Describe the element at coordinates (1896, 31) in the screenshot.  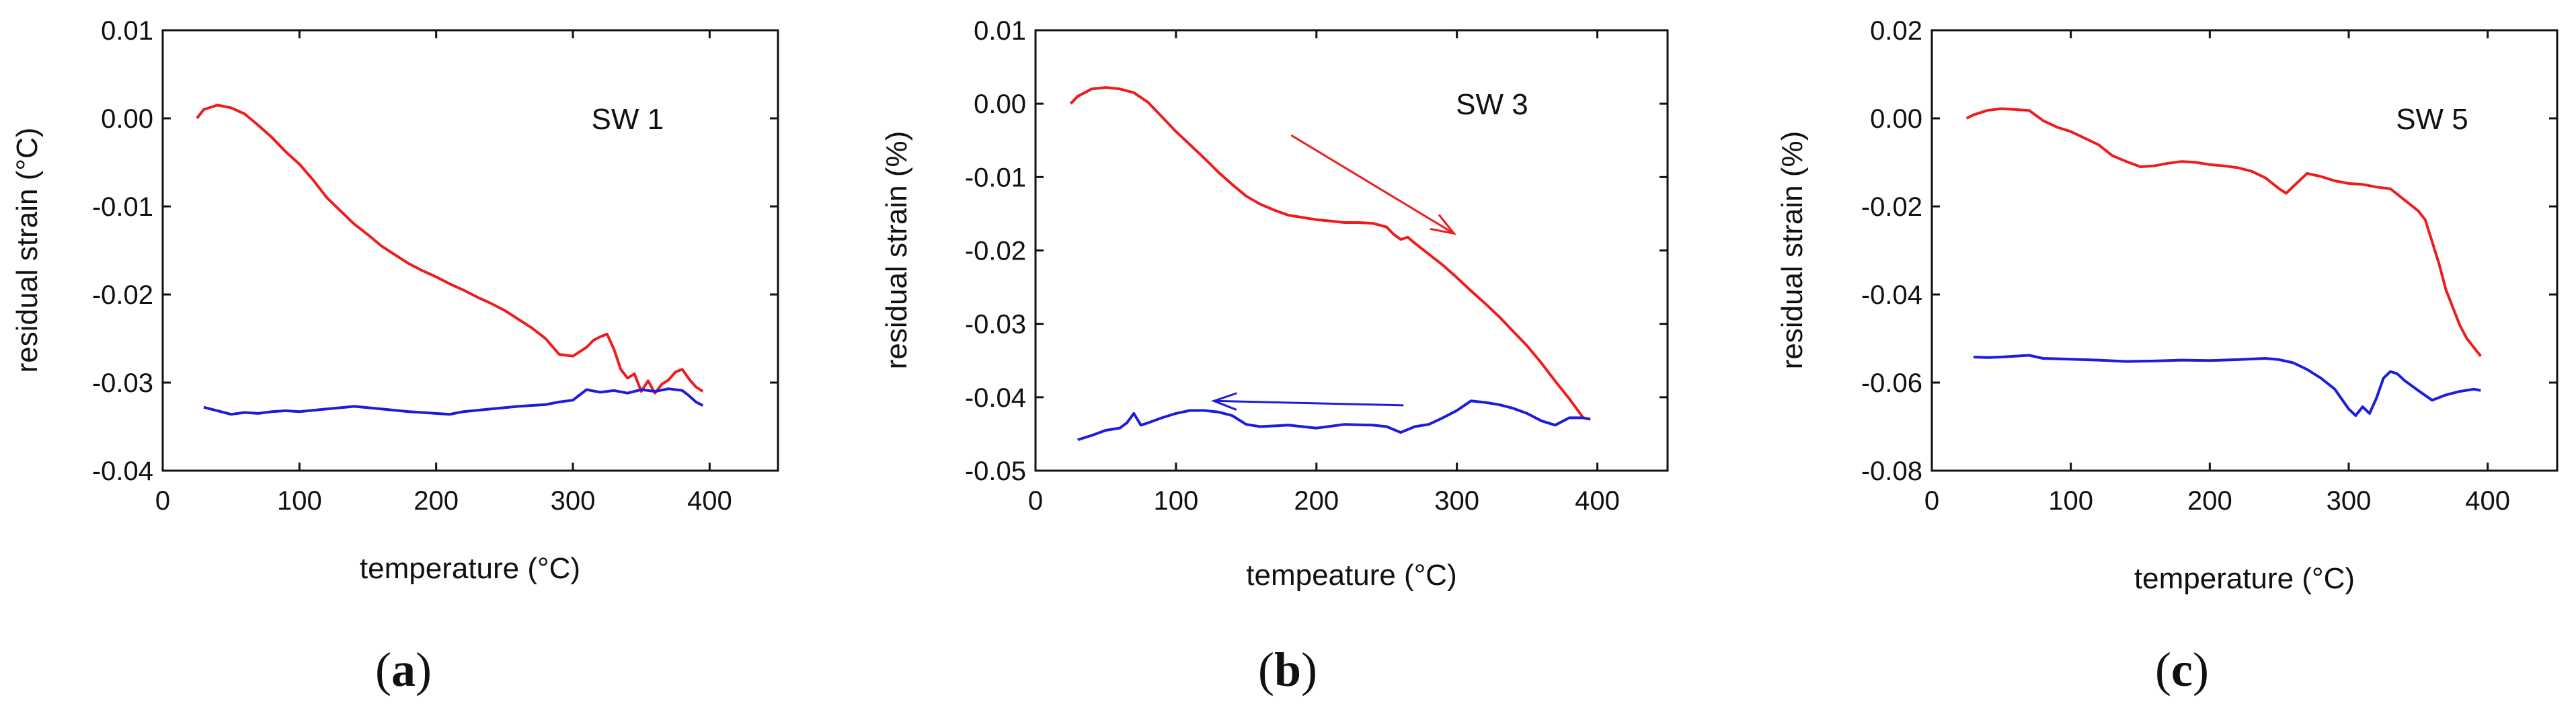
I see `y-tick-label: 0.02` at that location.